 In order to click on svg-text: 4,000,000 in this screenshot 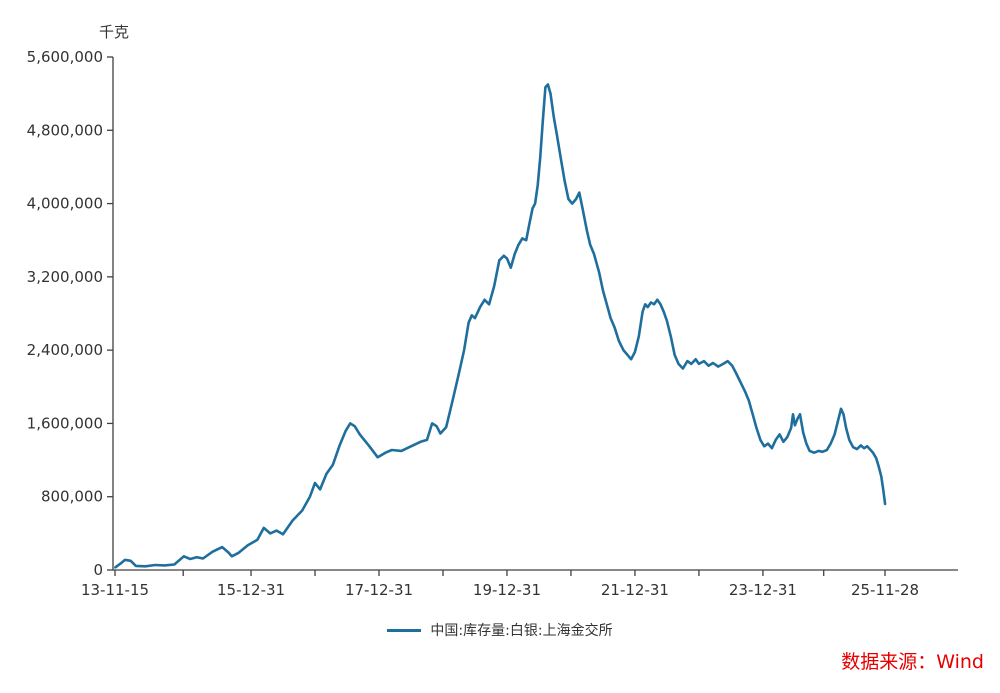, I will do `click(65, 204)`.